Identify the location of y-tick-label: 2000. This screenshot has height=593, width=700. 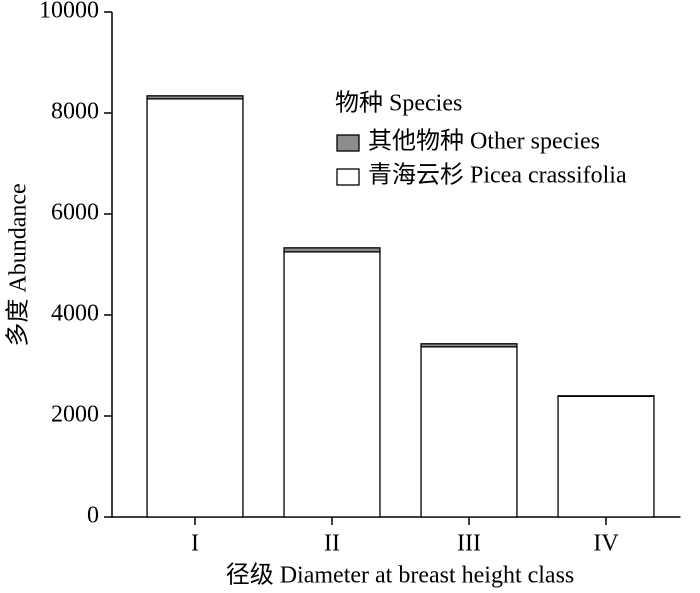
(75, 415).